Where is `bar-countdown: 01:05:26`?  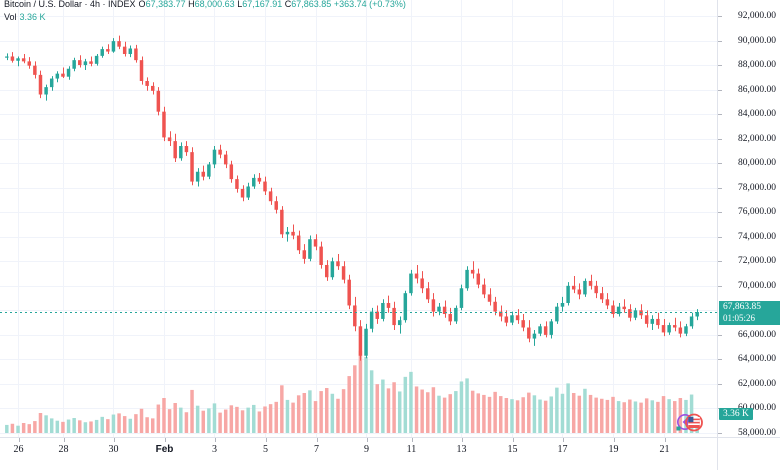 bar-countdown: 01:05:26 is located at coordinates (739, 318).